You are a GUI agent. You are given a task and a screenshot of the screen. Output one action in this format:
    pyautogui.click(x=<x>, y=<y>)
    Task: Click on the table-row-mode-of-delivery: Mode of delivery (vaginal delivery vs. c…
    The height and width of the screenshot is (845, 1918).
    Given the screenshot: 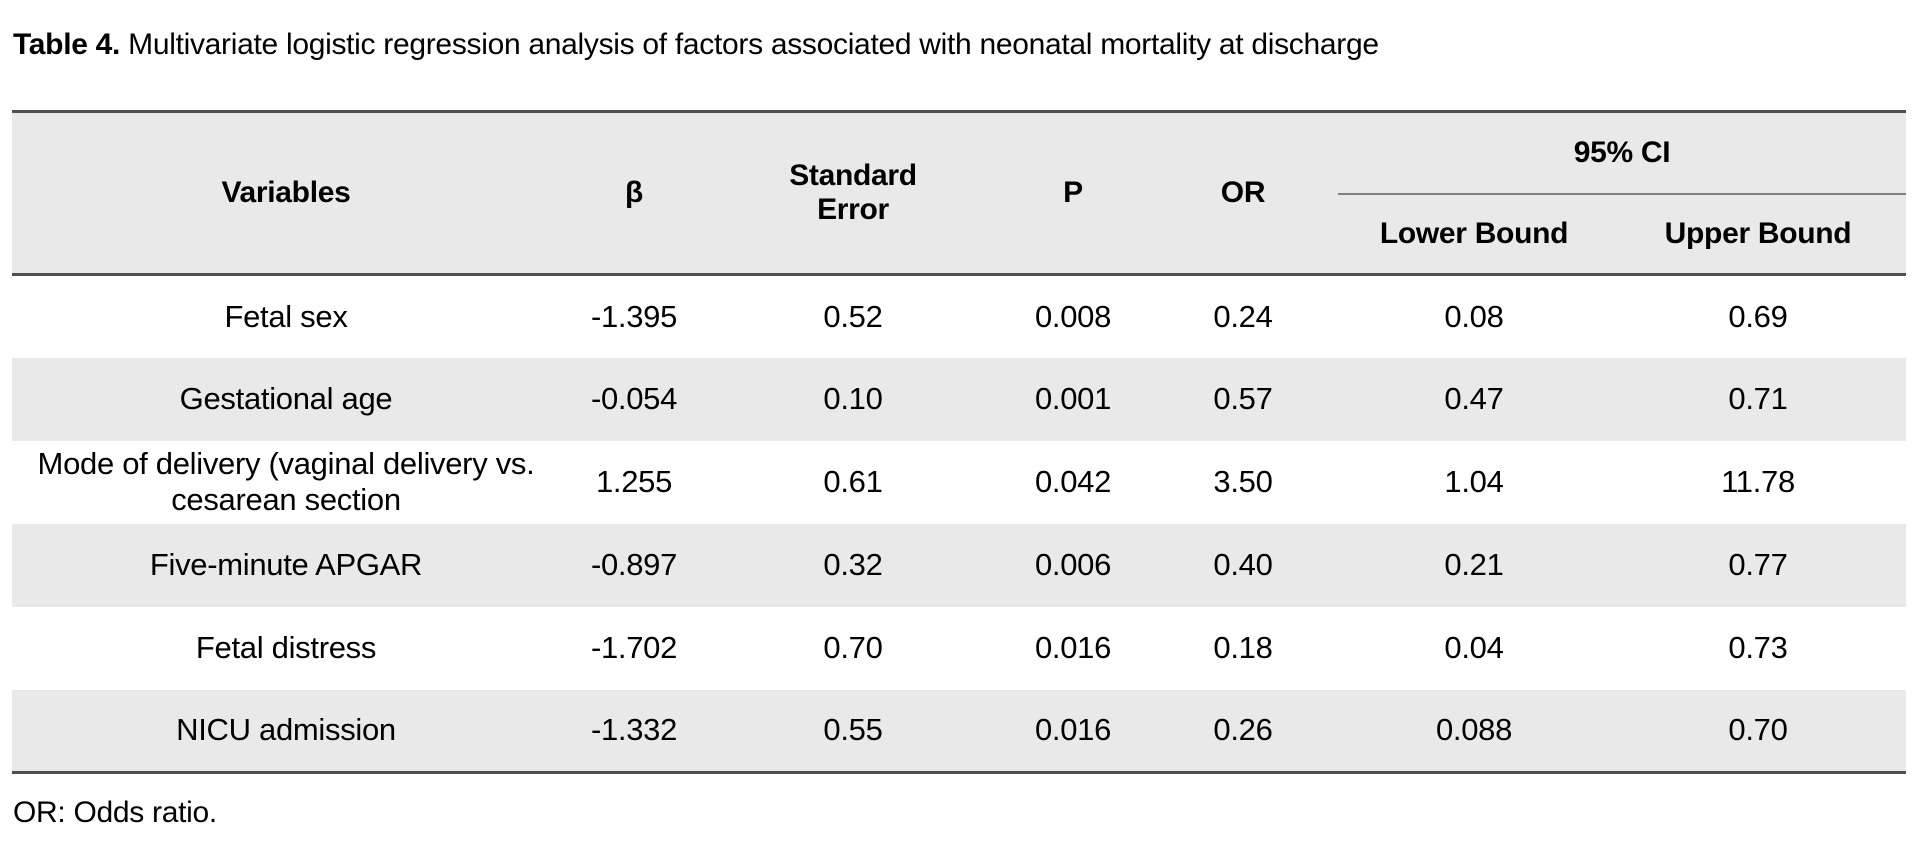 What is the action you would take?
    pyautogui.click(x=959, y=482)
    